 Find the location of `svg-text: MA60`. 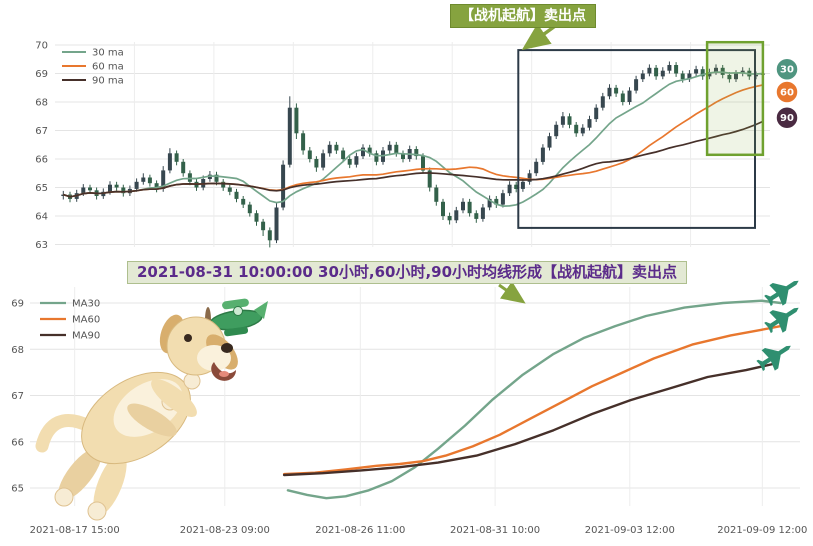

svg-text: MA60 is located at coordinates (86, 320).